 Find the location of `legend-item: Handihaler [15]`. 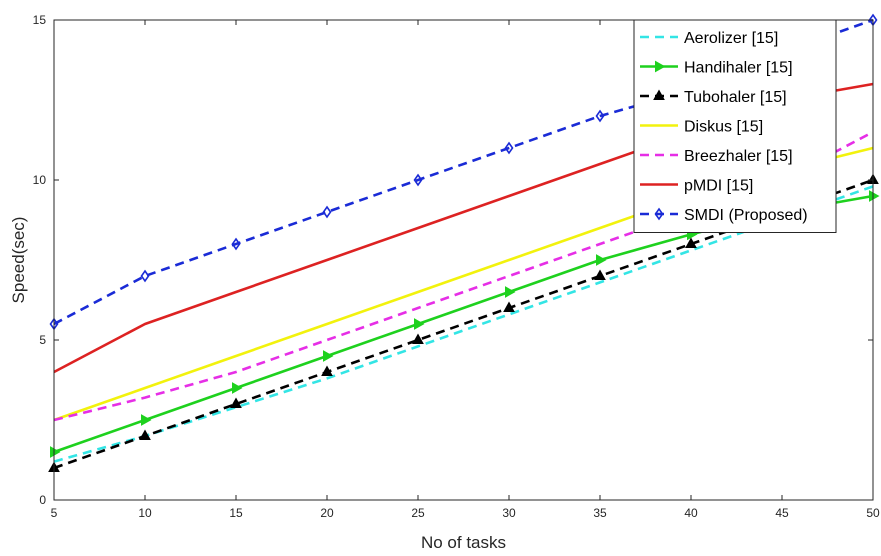

legend-item: Handihaler [15] is located at coordinates (716, 68).